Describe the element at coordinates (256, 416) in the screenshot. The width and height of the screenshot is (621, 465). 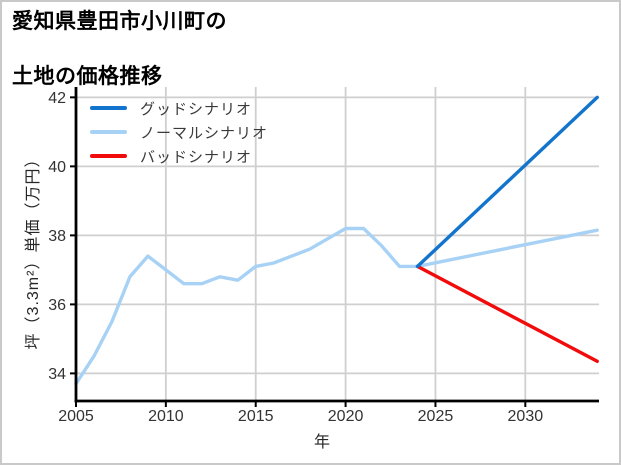
I see `x-tick-label-2015: 2015` at that location.